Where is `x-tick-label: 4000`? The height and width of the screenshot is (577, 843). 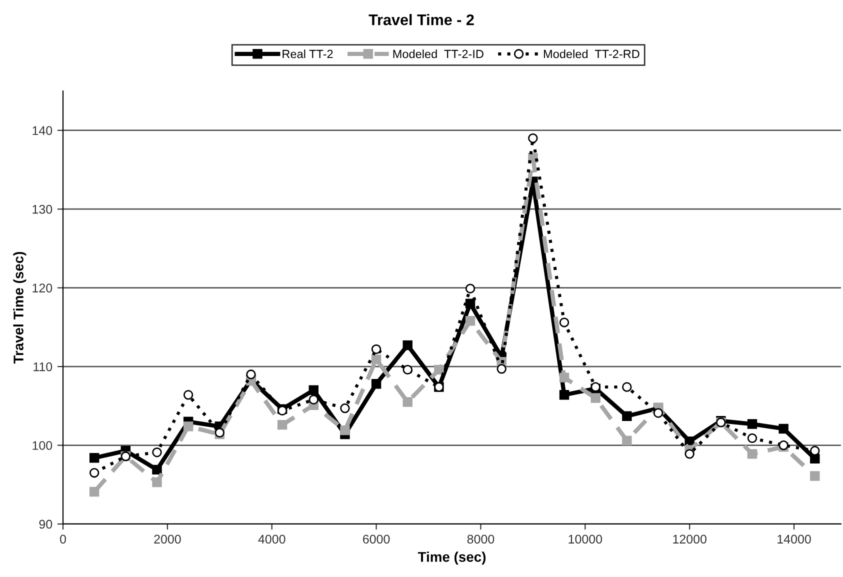
x-tick-label: 4000 is located at coordinates (272, 539).